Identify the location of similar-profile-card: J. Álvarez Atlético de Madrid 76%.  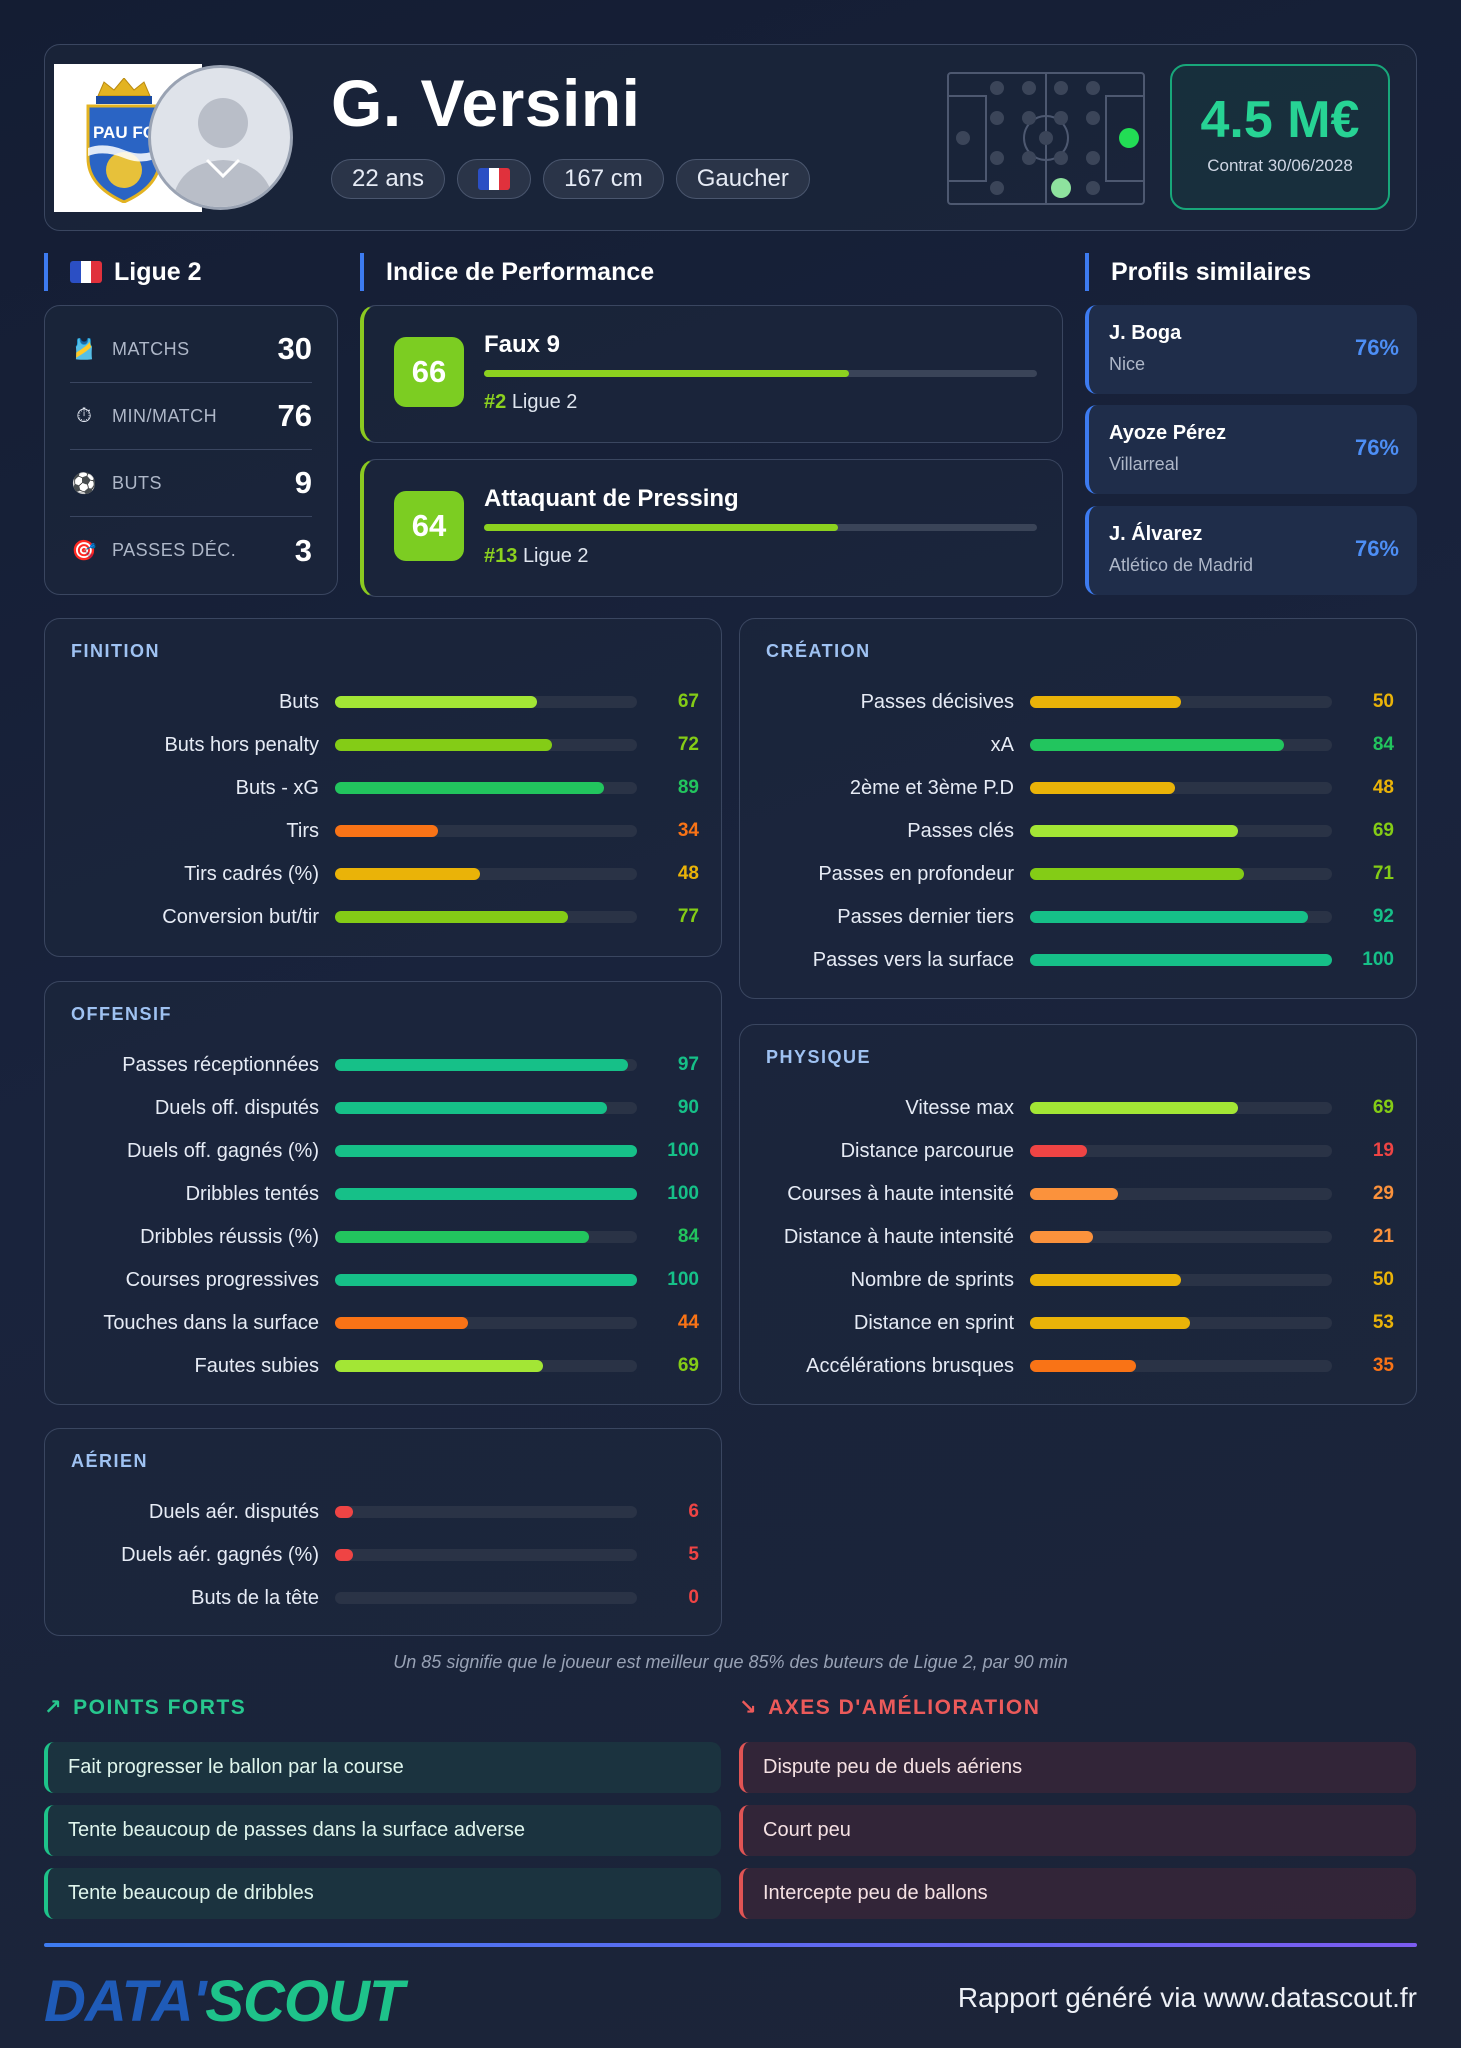
(1251, 550).